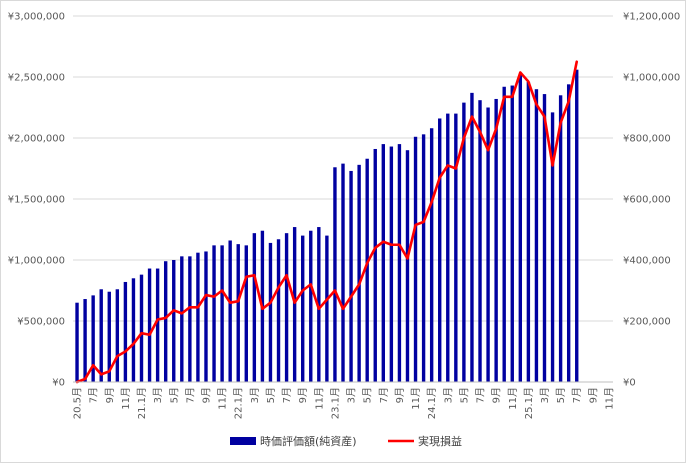  Describe the element at coordinates (58, 383) in the screenshot. I see `y-left-tick-label: ¥0` at that location.